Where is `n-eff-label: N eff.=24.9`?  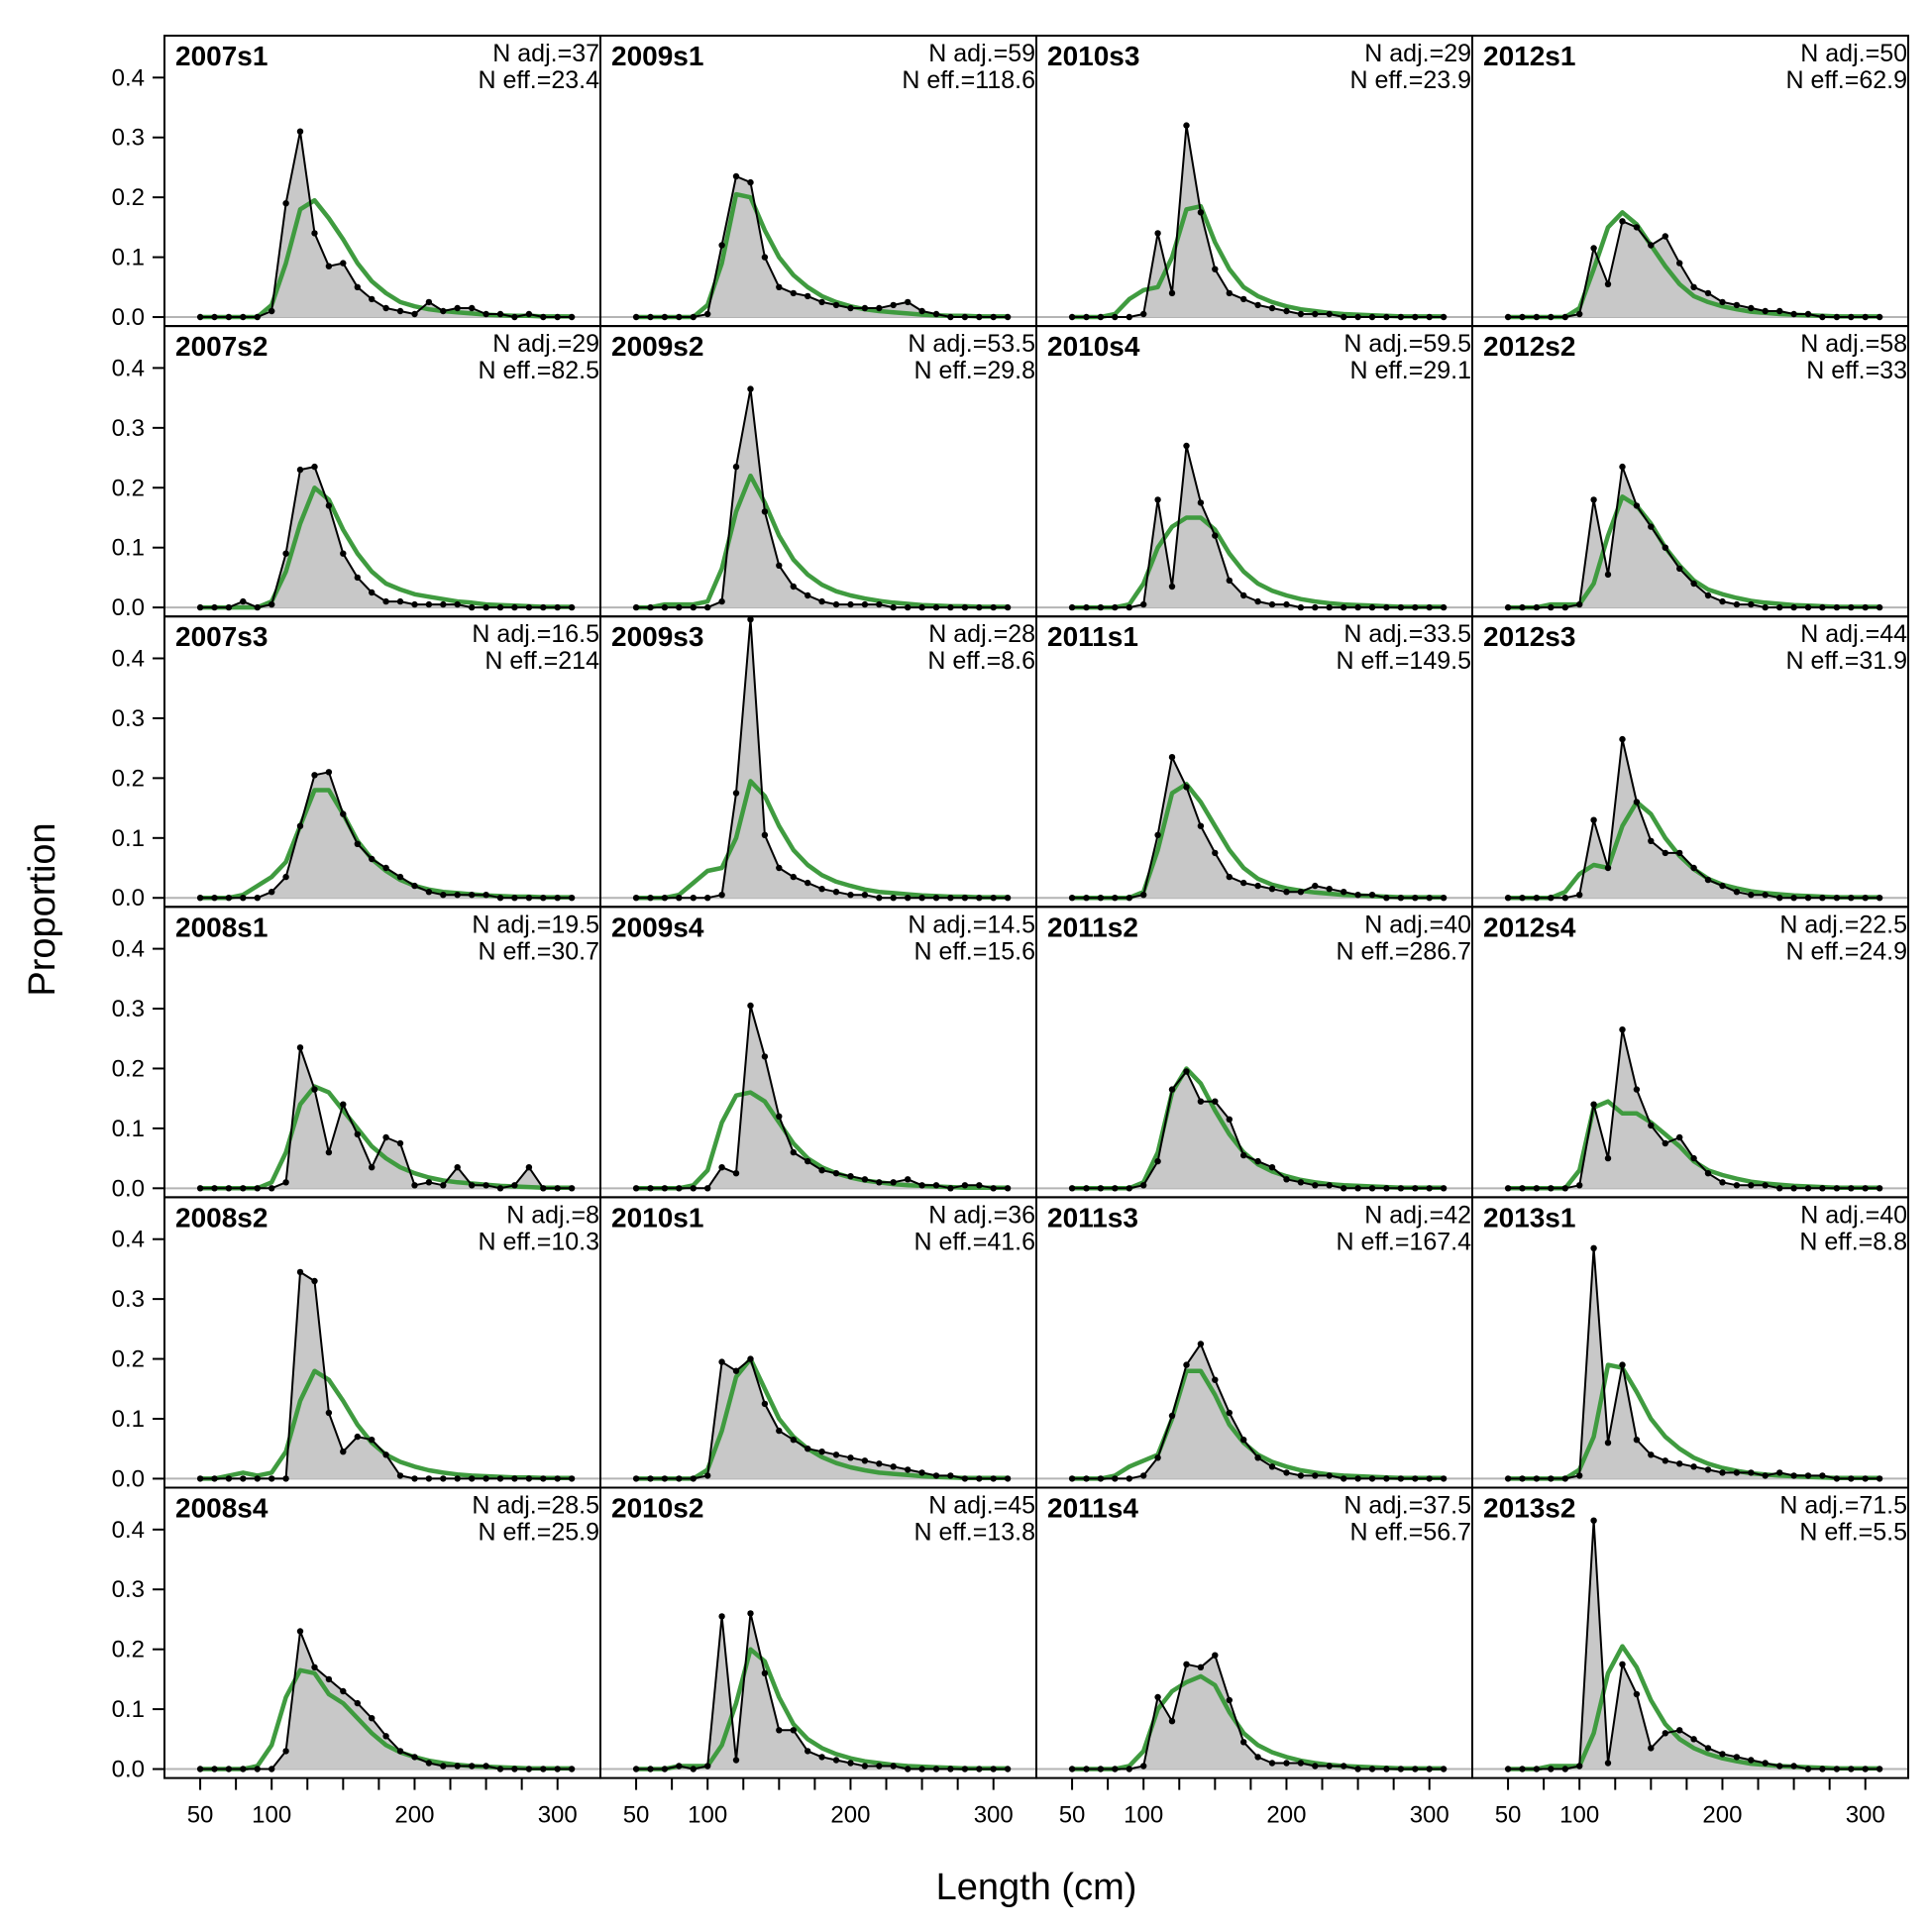 n-eff-label: N eff.=24.9 is located at coordinates (1846, 951).